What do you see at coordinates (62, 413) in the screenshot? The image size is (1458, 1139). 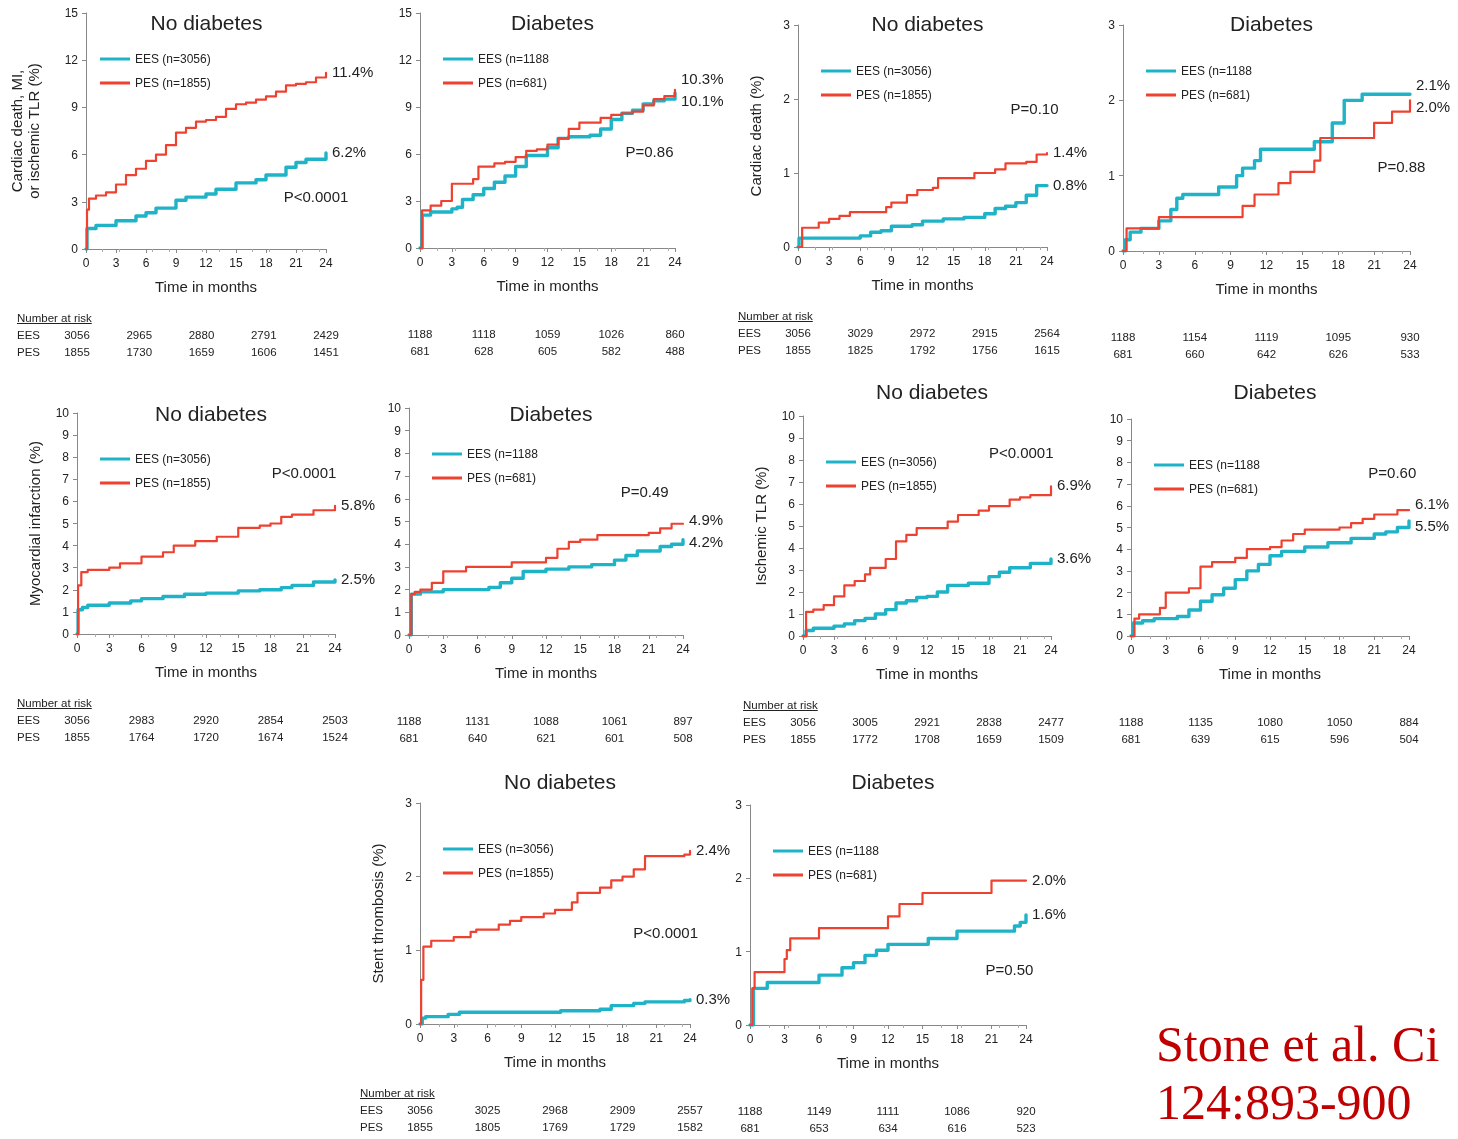 I see `y-tick-label: 10` at bounding box center [62, 413].